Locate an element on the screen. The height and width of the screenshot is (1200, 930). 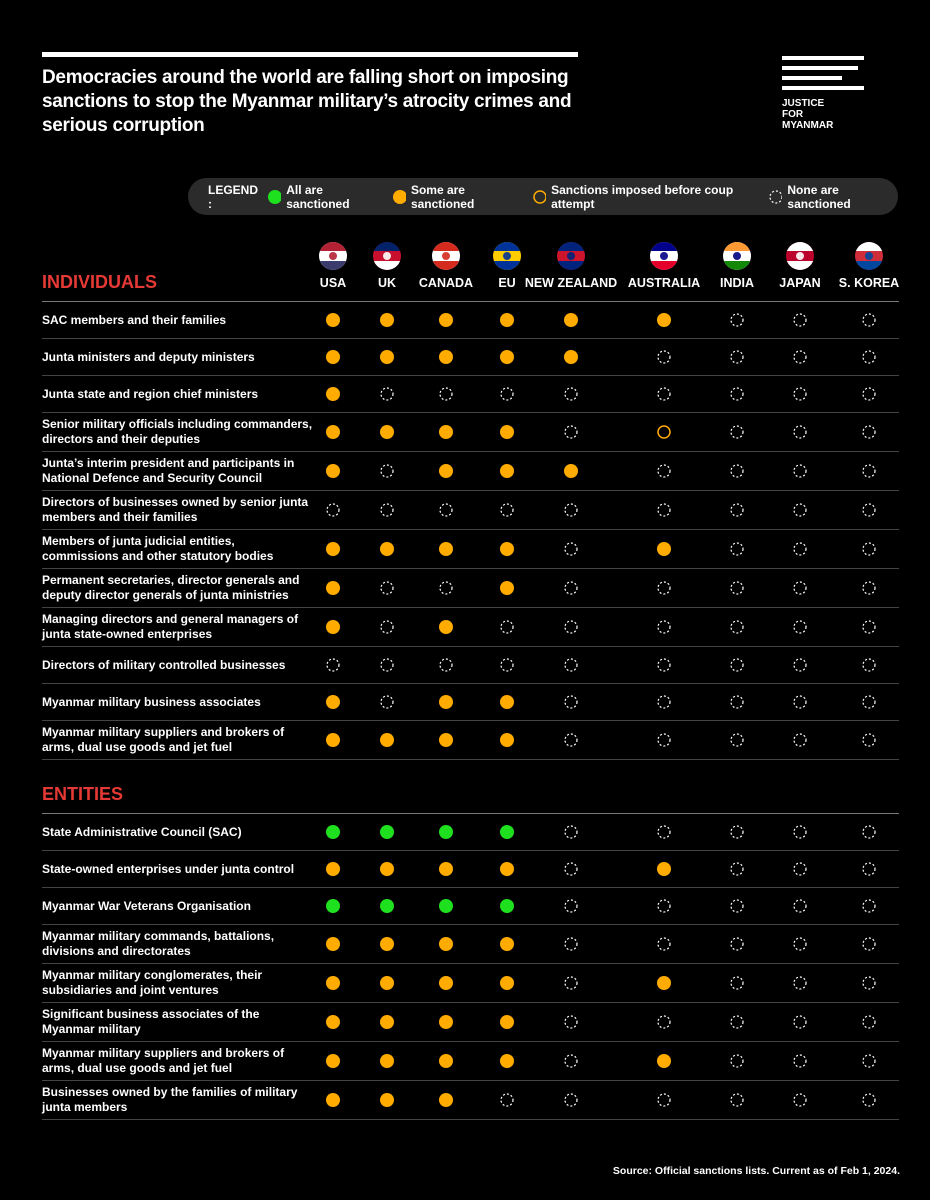
legend-item: All are sanctioned is located at coordinates (322, 197).